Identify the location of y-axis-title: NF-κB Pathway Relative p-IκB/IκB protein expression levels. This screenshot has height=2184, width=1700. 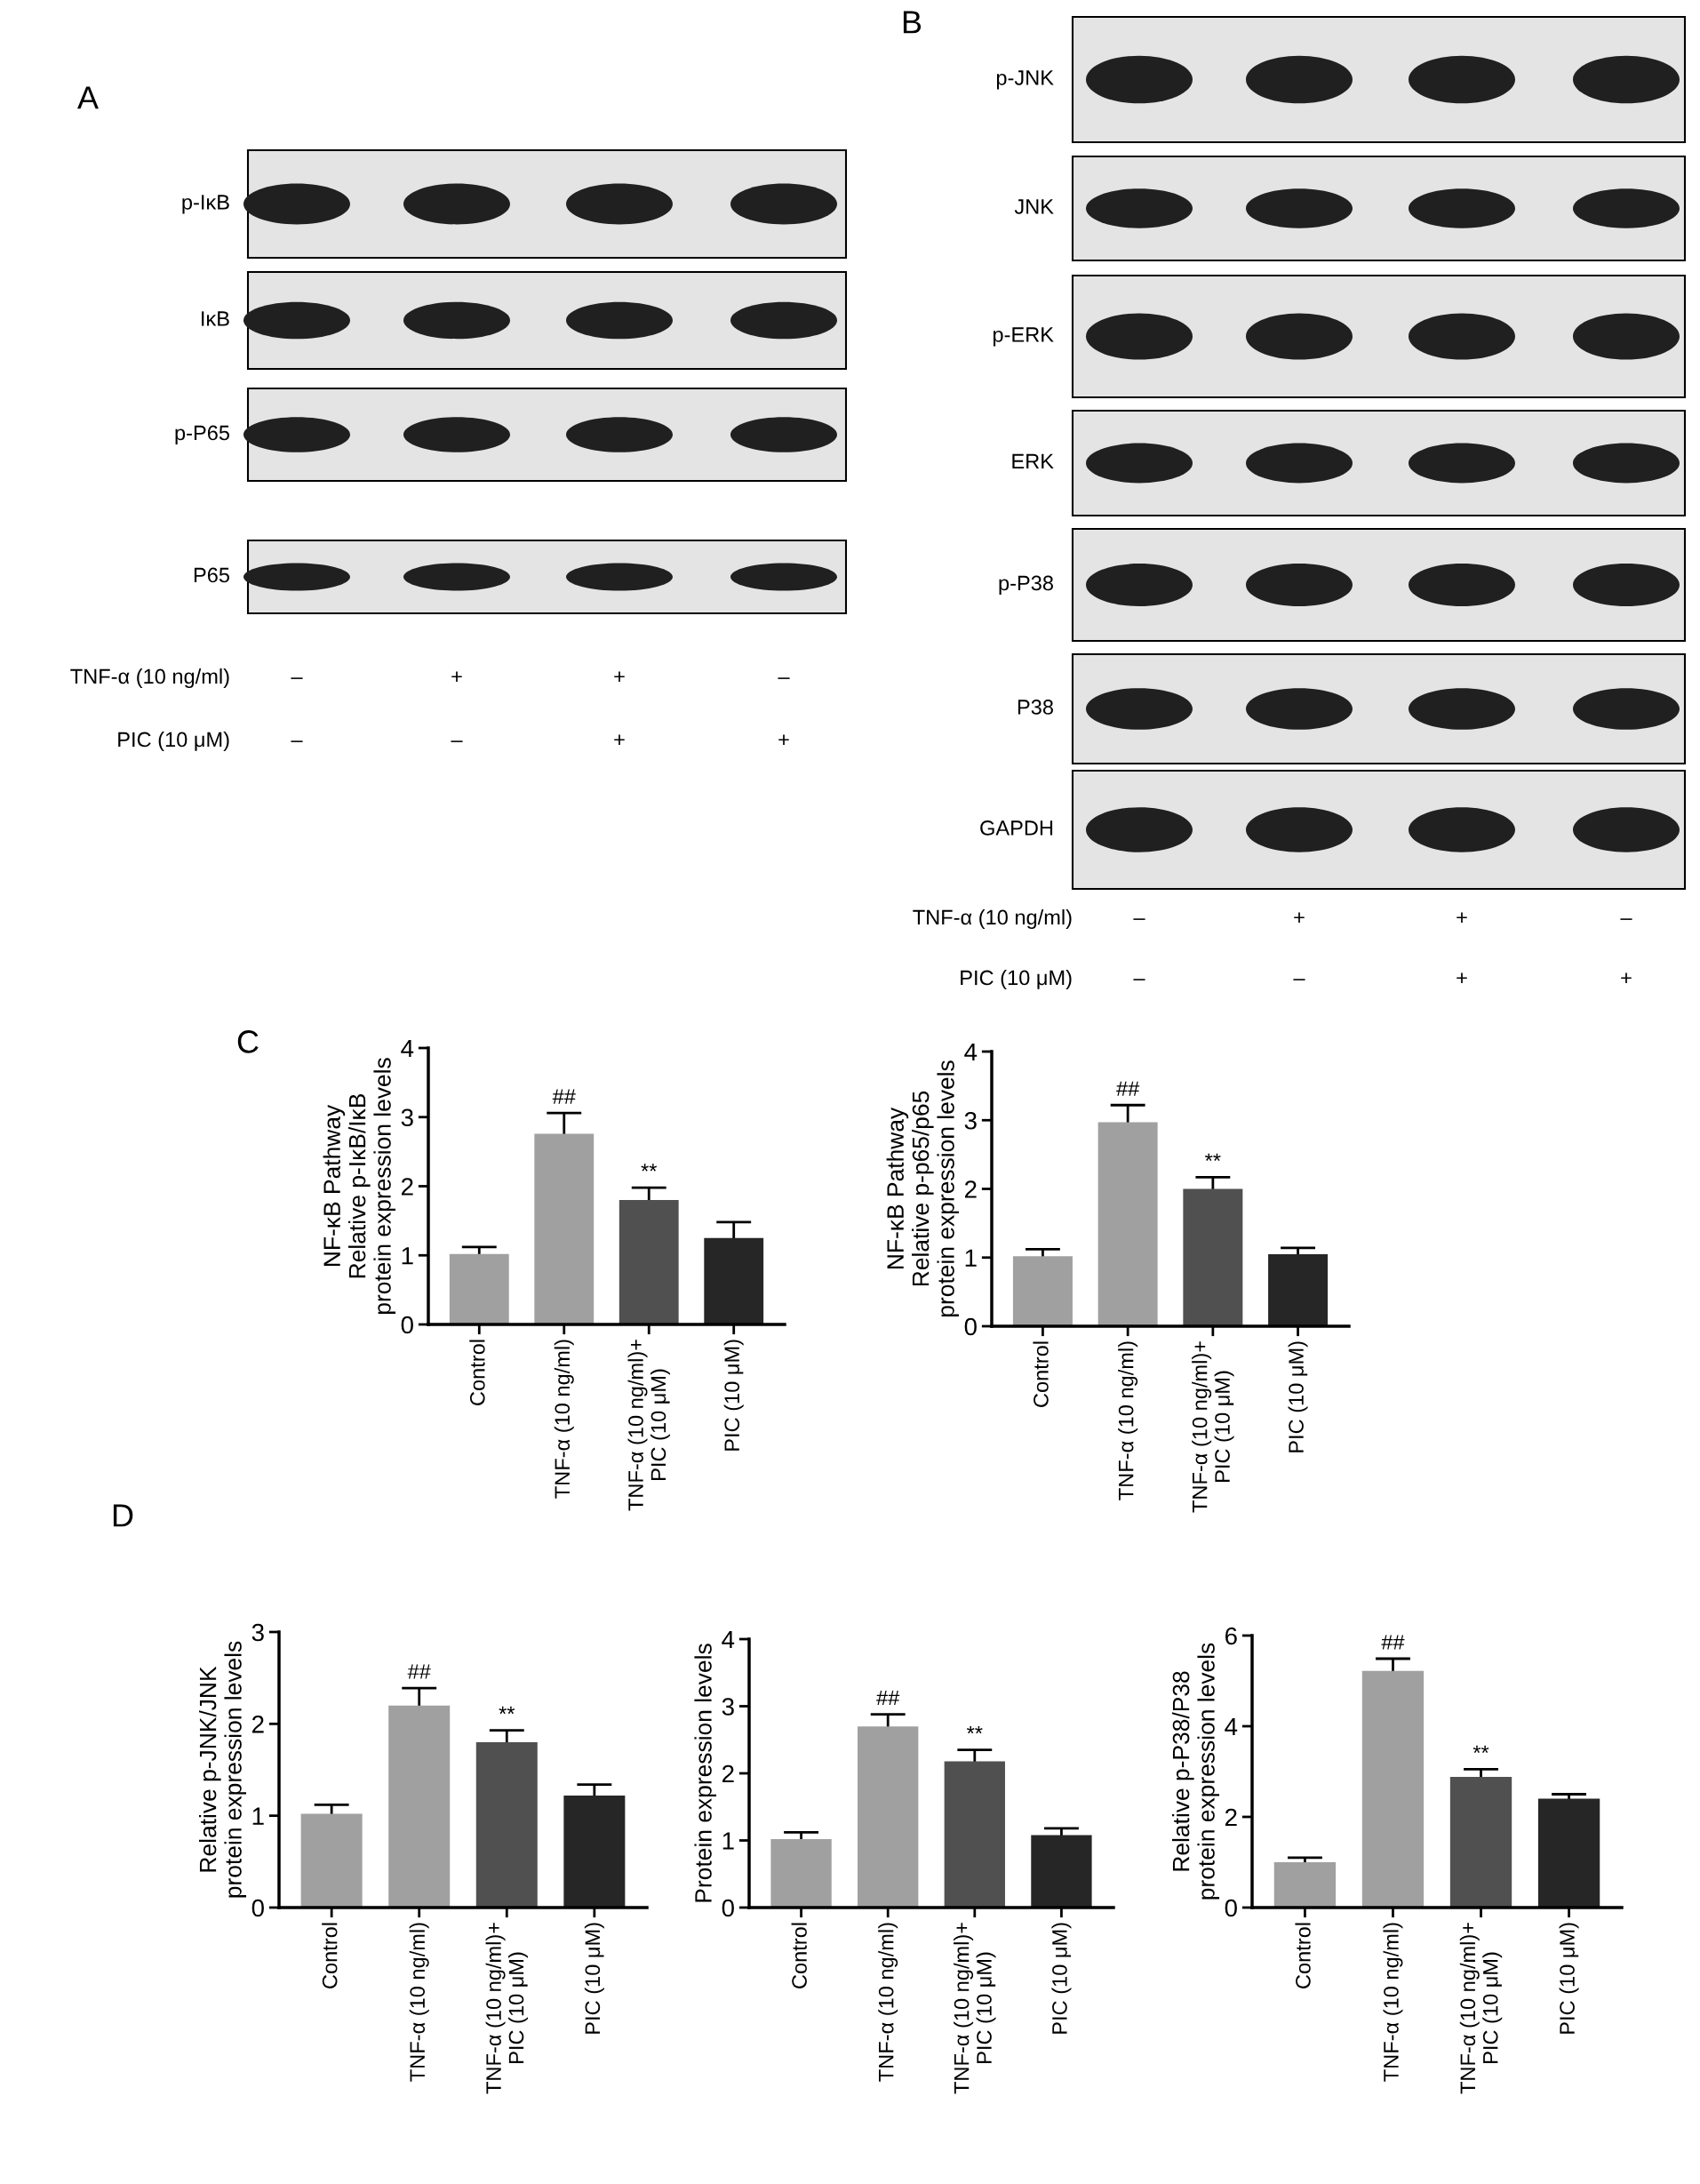
(359, 1186).